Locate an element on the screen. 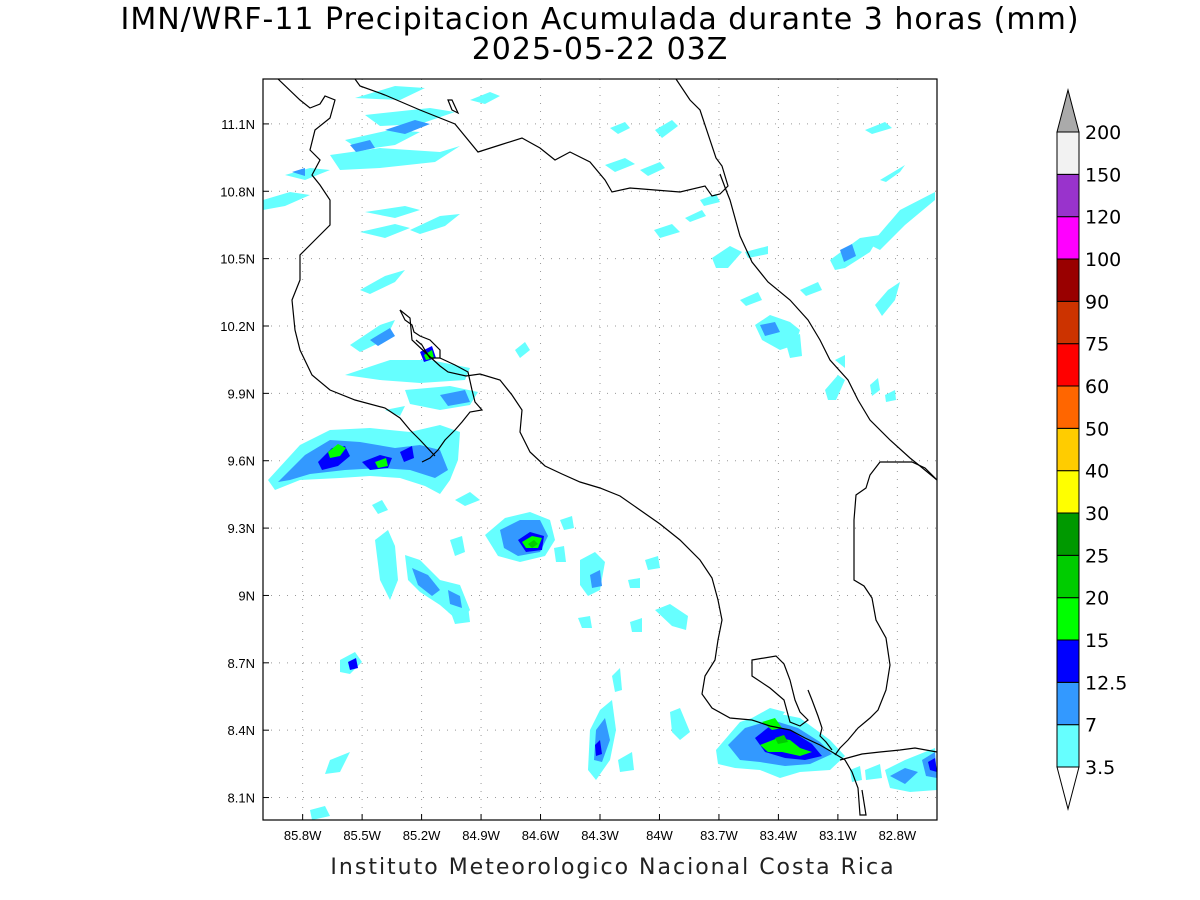  colorbar-level-label: 12.5 is located at coordinates (1106, 683).